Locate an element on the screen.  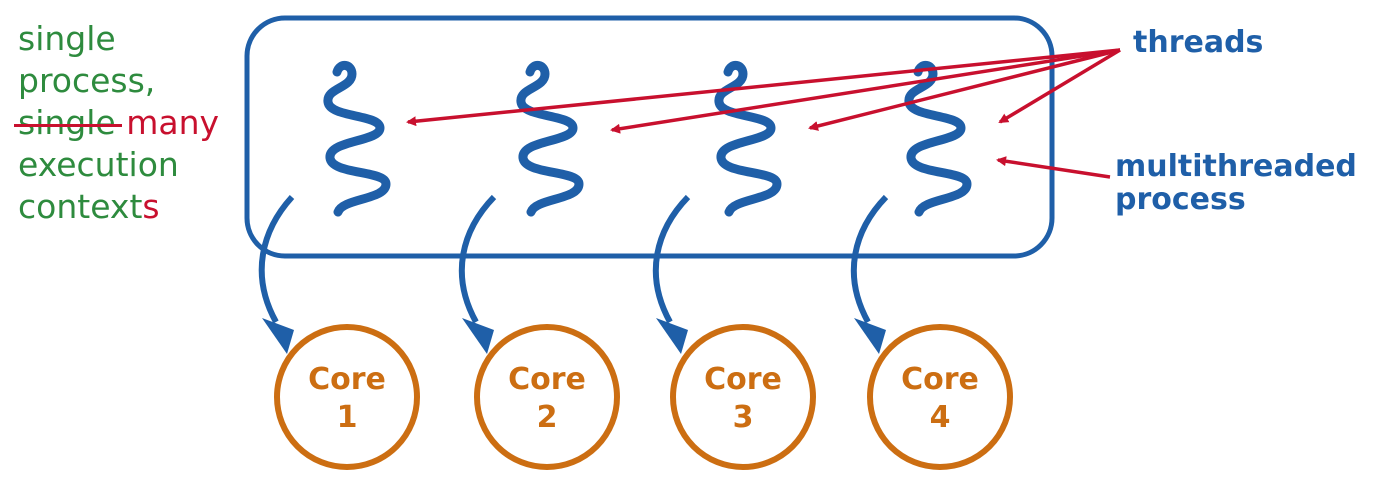
core-arrow-1-head is located at coordinates (278, 336).